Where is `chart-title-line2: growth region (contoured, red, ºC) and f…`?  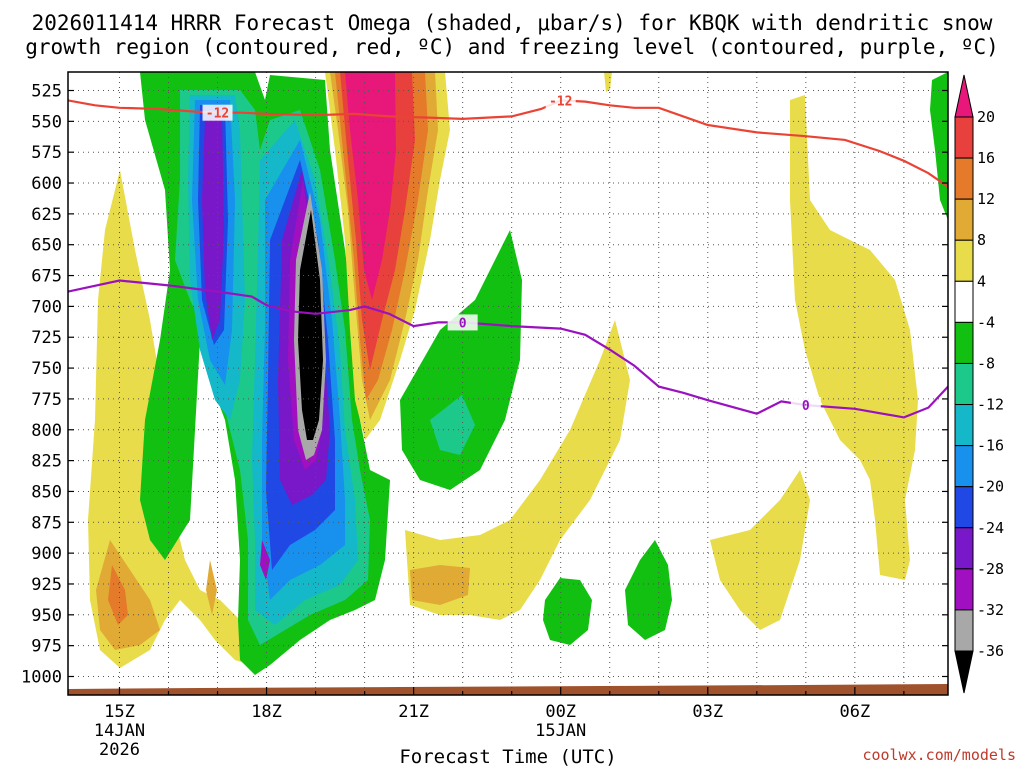
chart-title-line2: growth region (contoured, red, ºC) and f… is located at coordinates (512, 47).